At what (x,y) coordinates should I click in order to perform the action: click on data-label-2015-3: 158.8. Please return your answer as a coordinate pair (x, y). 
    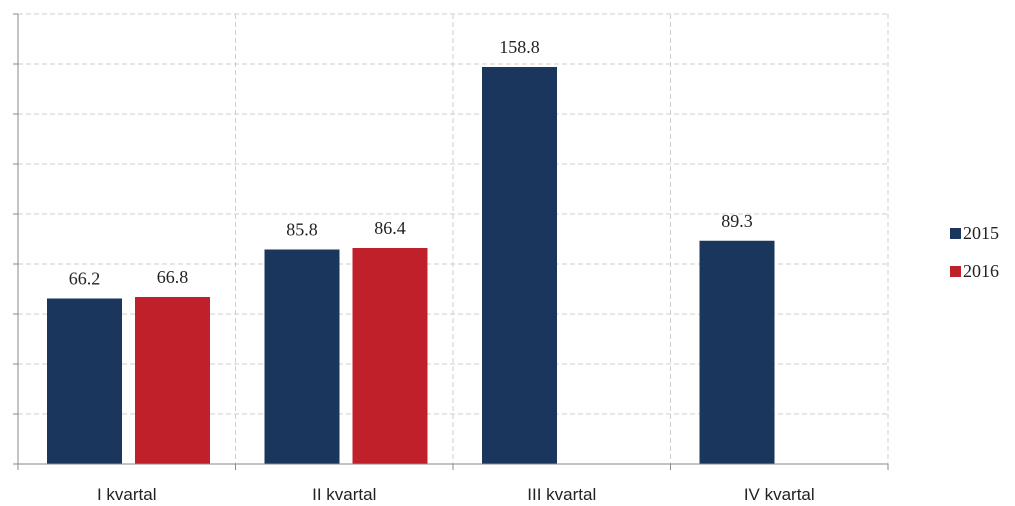
    Looking at the image, I should click on (519, 47).